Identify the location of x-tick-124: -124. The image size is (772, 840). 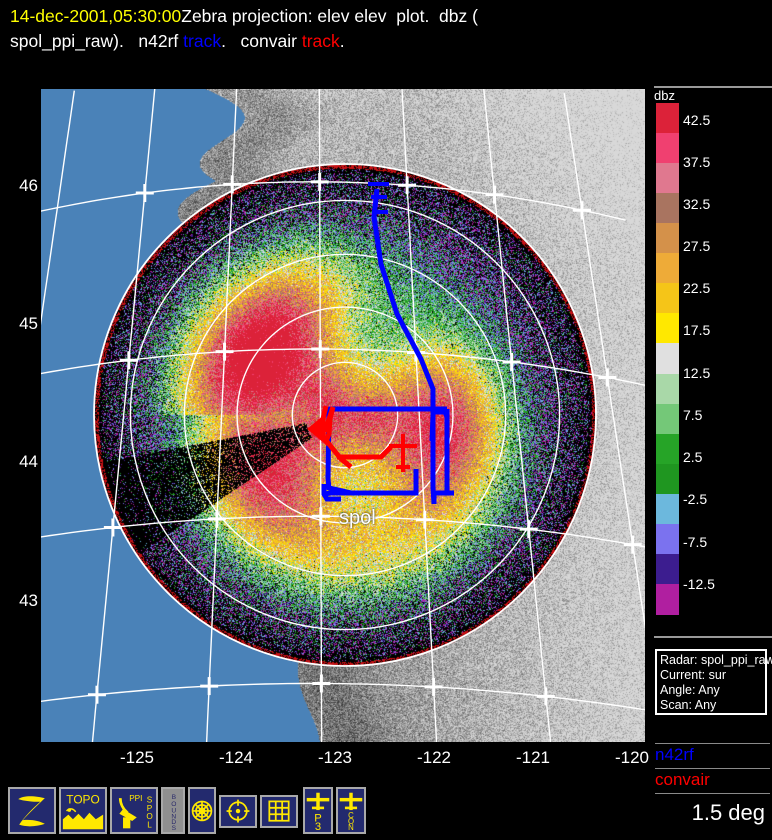
(236, 757).